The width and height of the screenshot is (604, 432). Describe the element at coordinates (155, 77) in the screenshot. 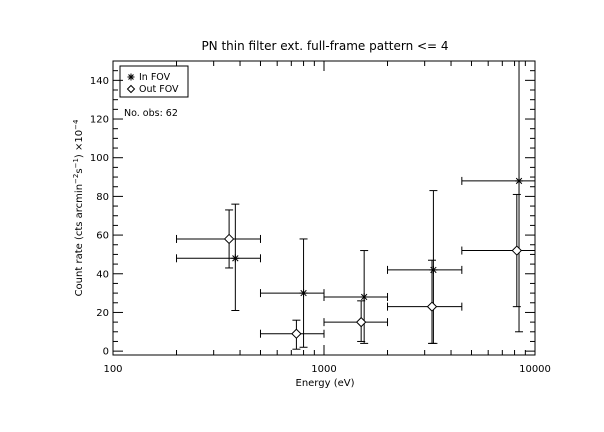

I see `legend-label-in-fov: In FOV` at that location.